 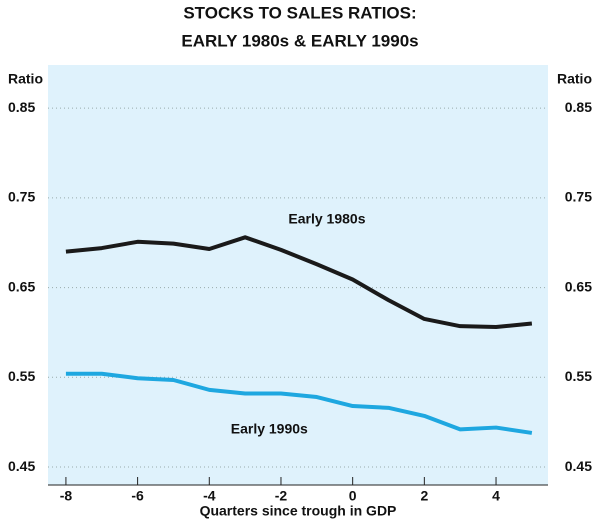 What do you see at coordinates (269, 429) in the screenshot?
I see `series-label: Early 1990s` at bounding box center [269, 429].